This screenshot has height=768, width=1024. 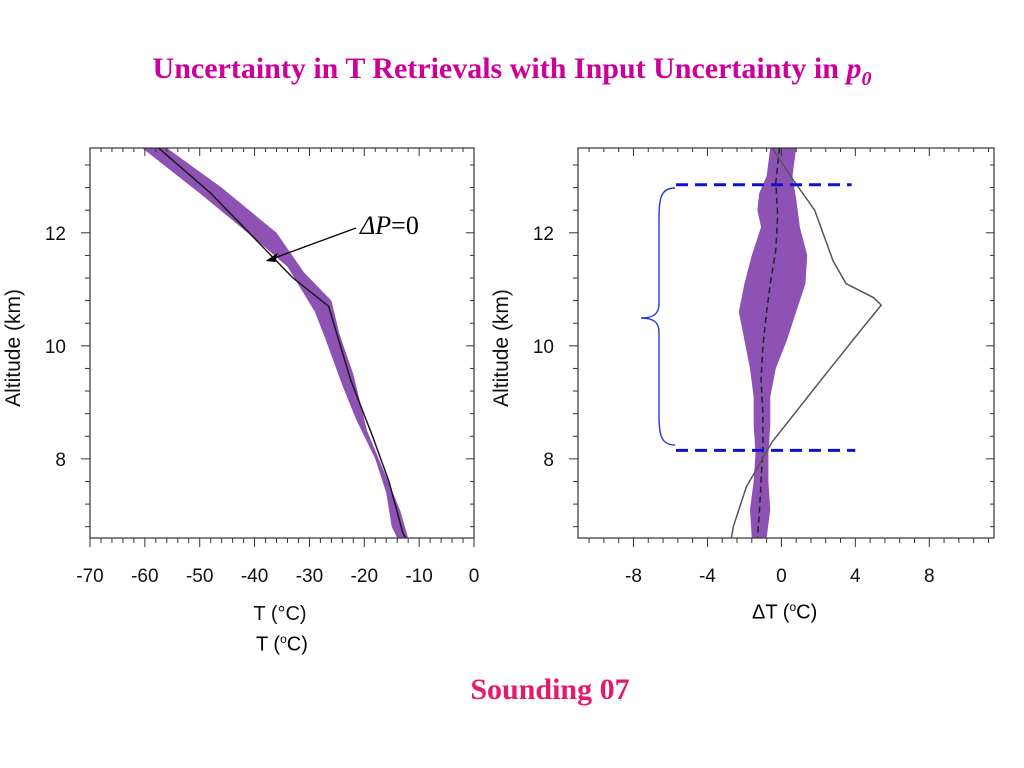 I want to click on right-x-tick-label: -8, so click(x=633, y=576).